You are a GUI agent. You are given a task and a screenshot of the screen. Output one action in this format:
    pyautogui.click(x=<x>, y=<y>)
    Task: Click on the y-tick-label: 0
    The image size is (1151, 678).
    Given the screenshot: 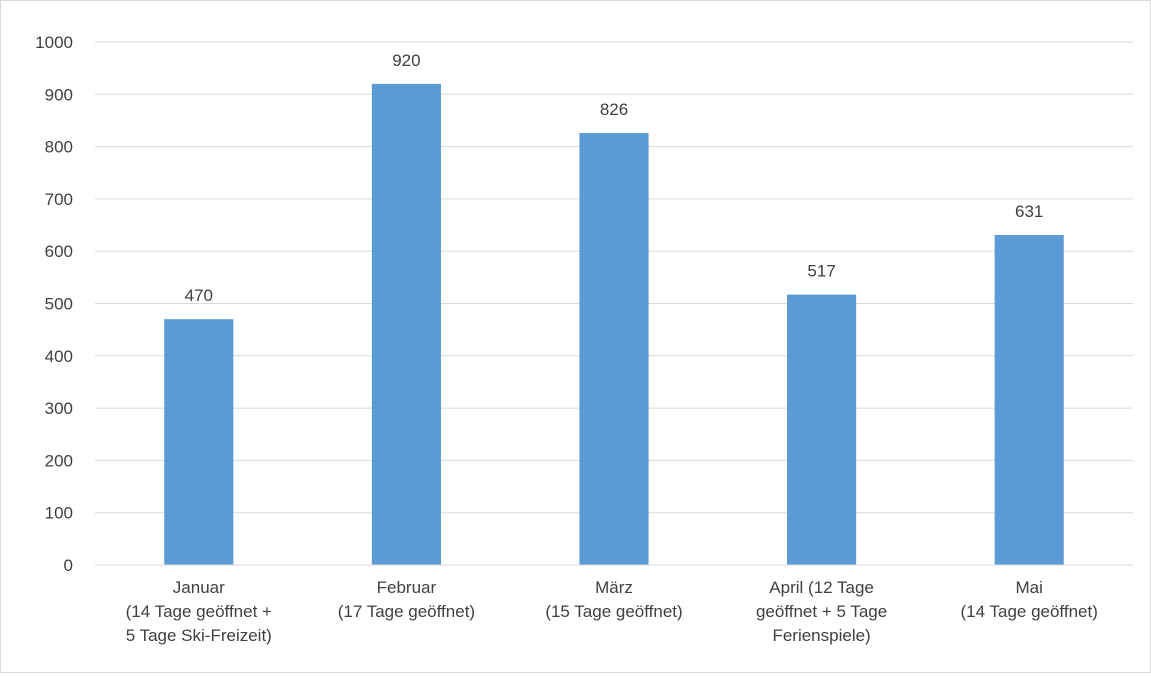 What is the action you would take?
    pyautogui.click(x=68, y=565)
    